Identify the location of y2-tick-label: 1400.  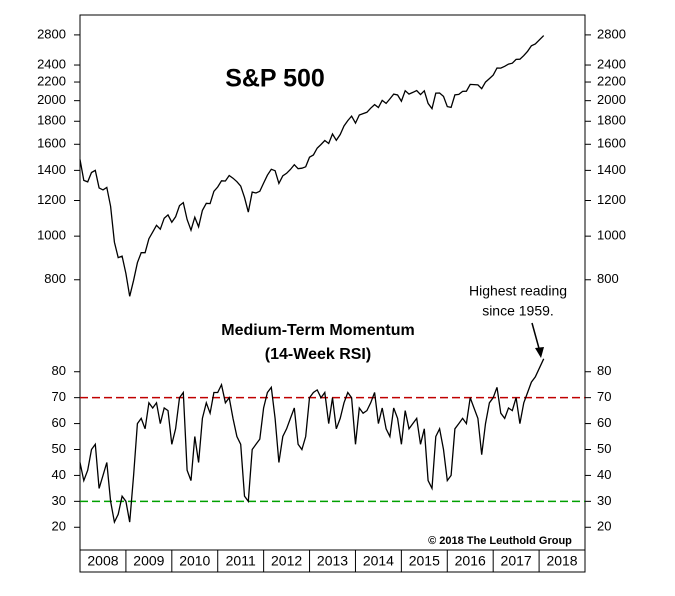
(611, 169).